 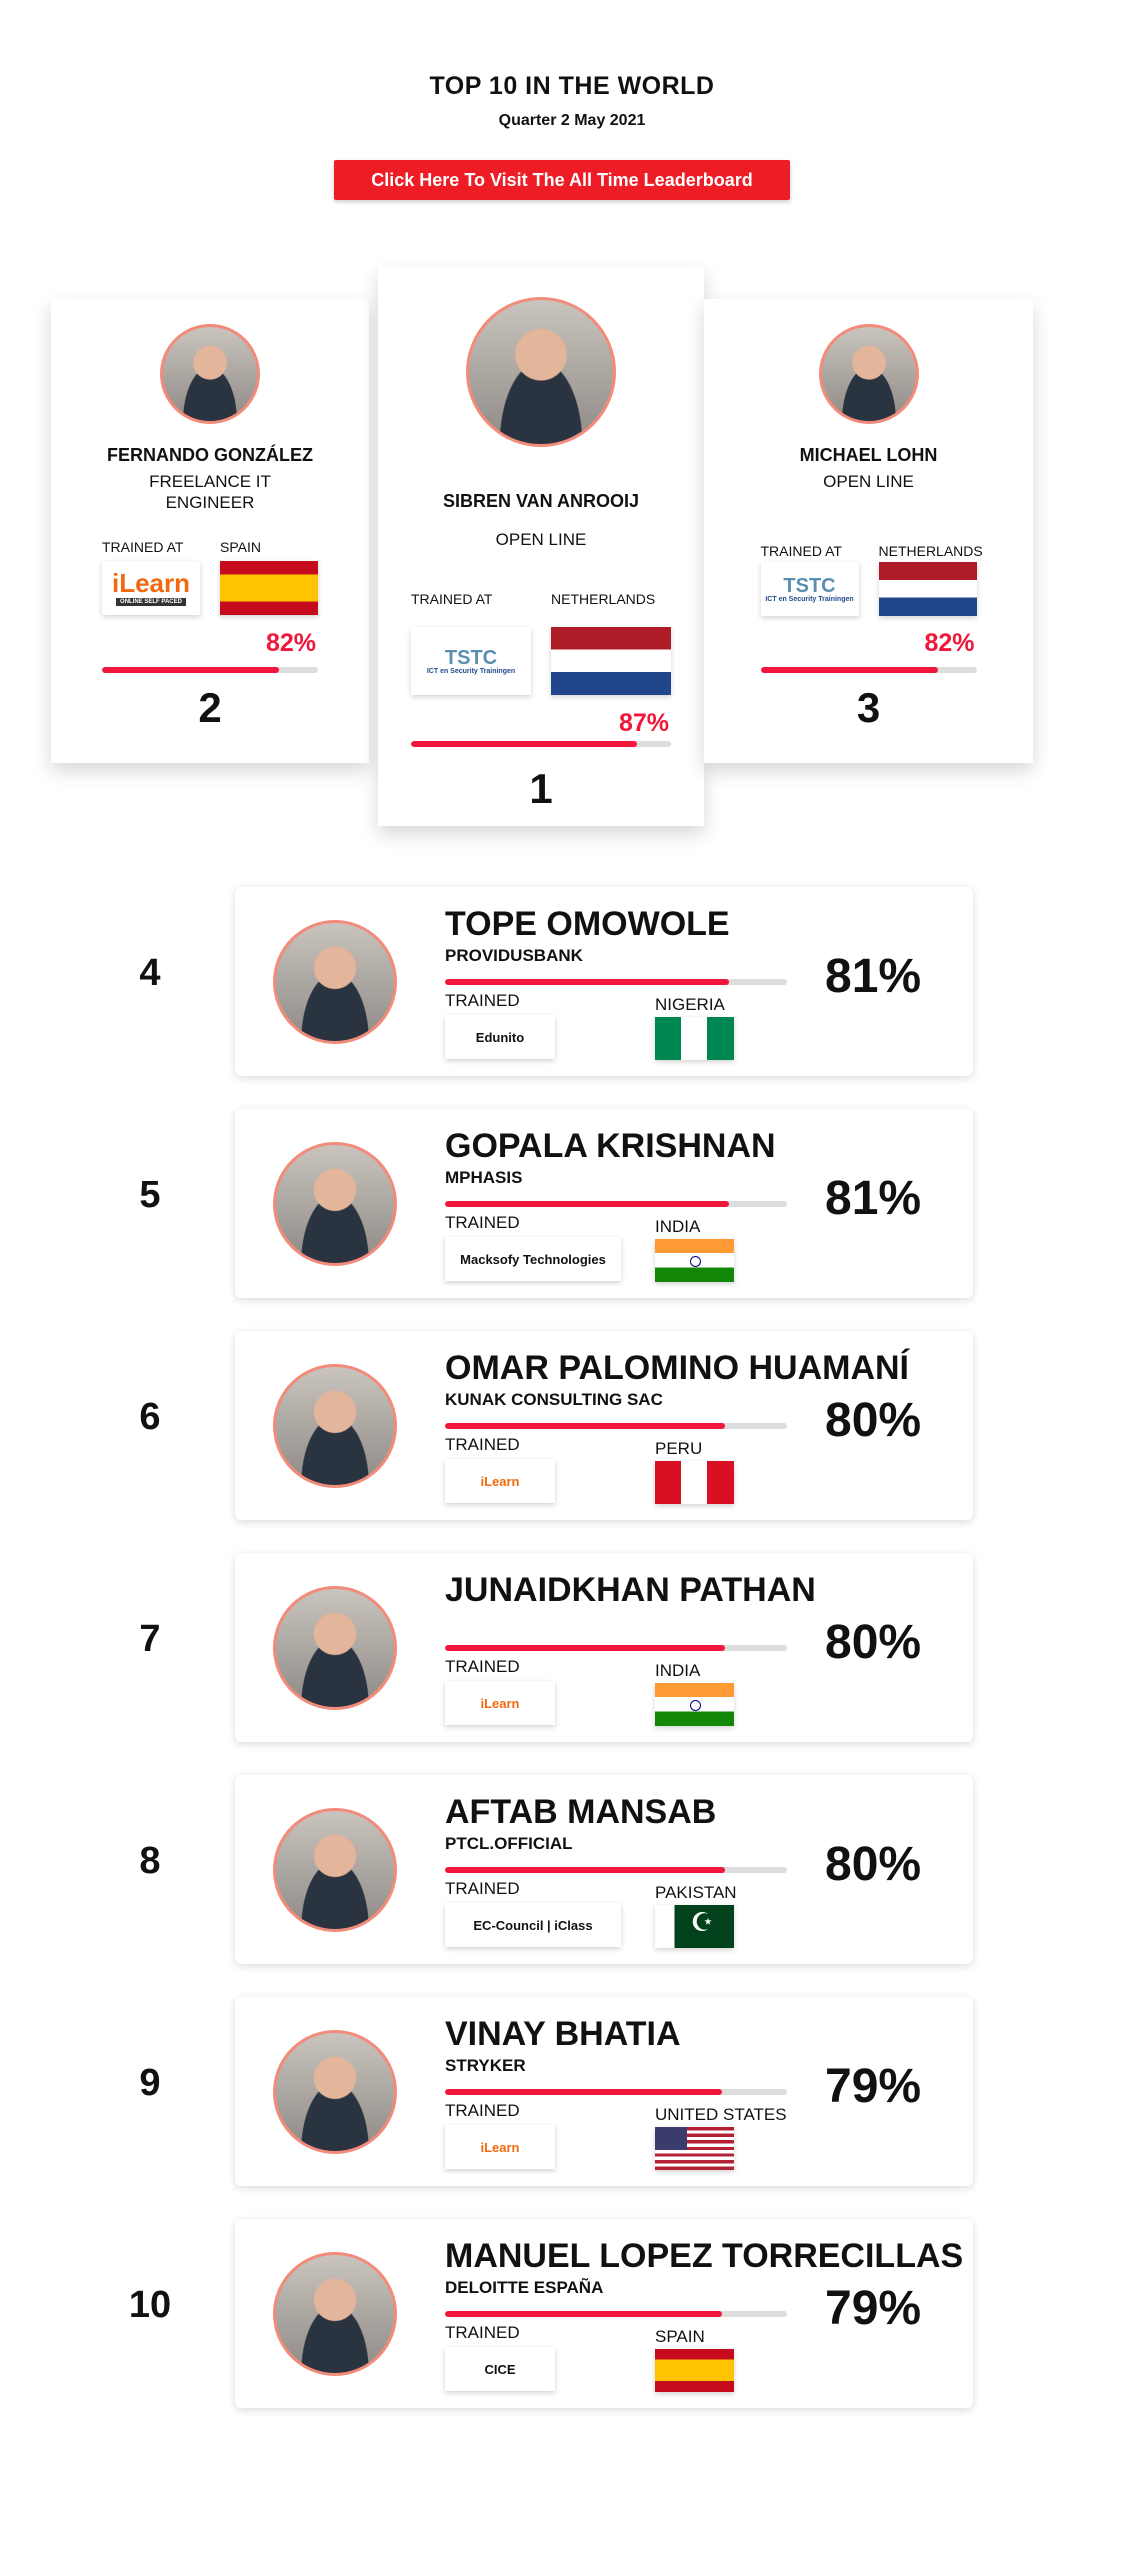 I want to click on trainer-logo: EC-Council | iClass, so click(x=533, y=1925).